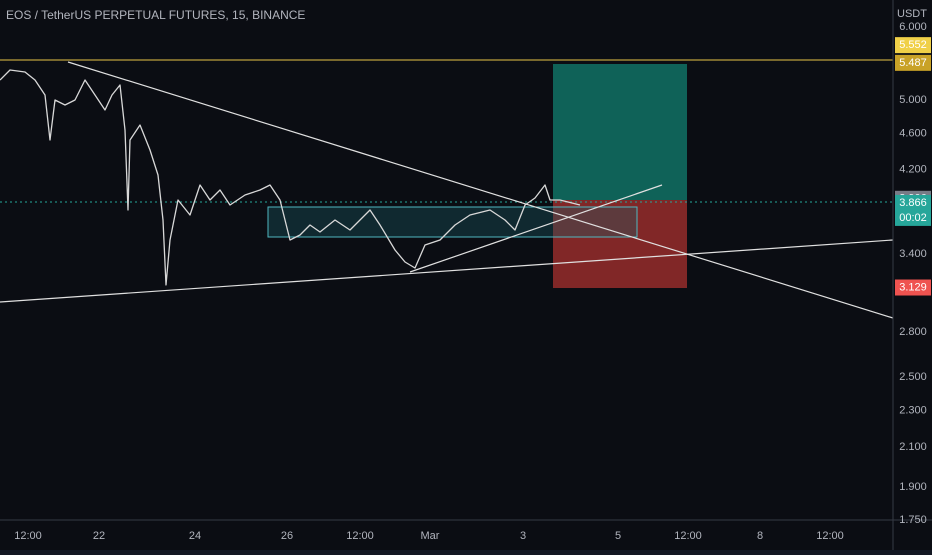  Describe the element at coordinates (430, 536) in the screenshot. I see `time-label: Mar` at that location.